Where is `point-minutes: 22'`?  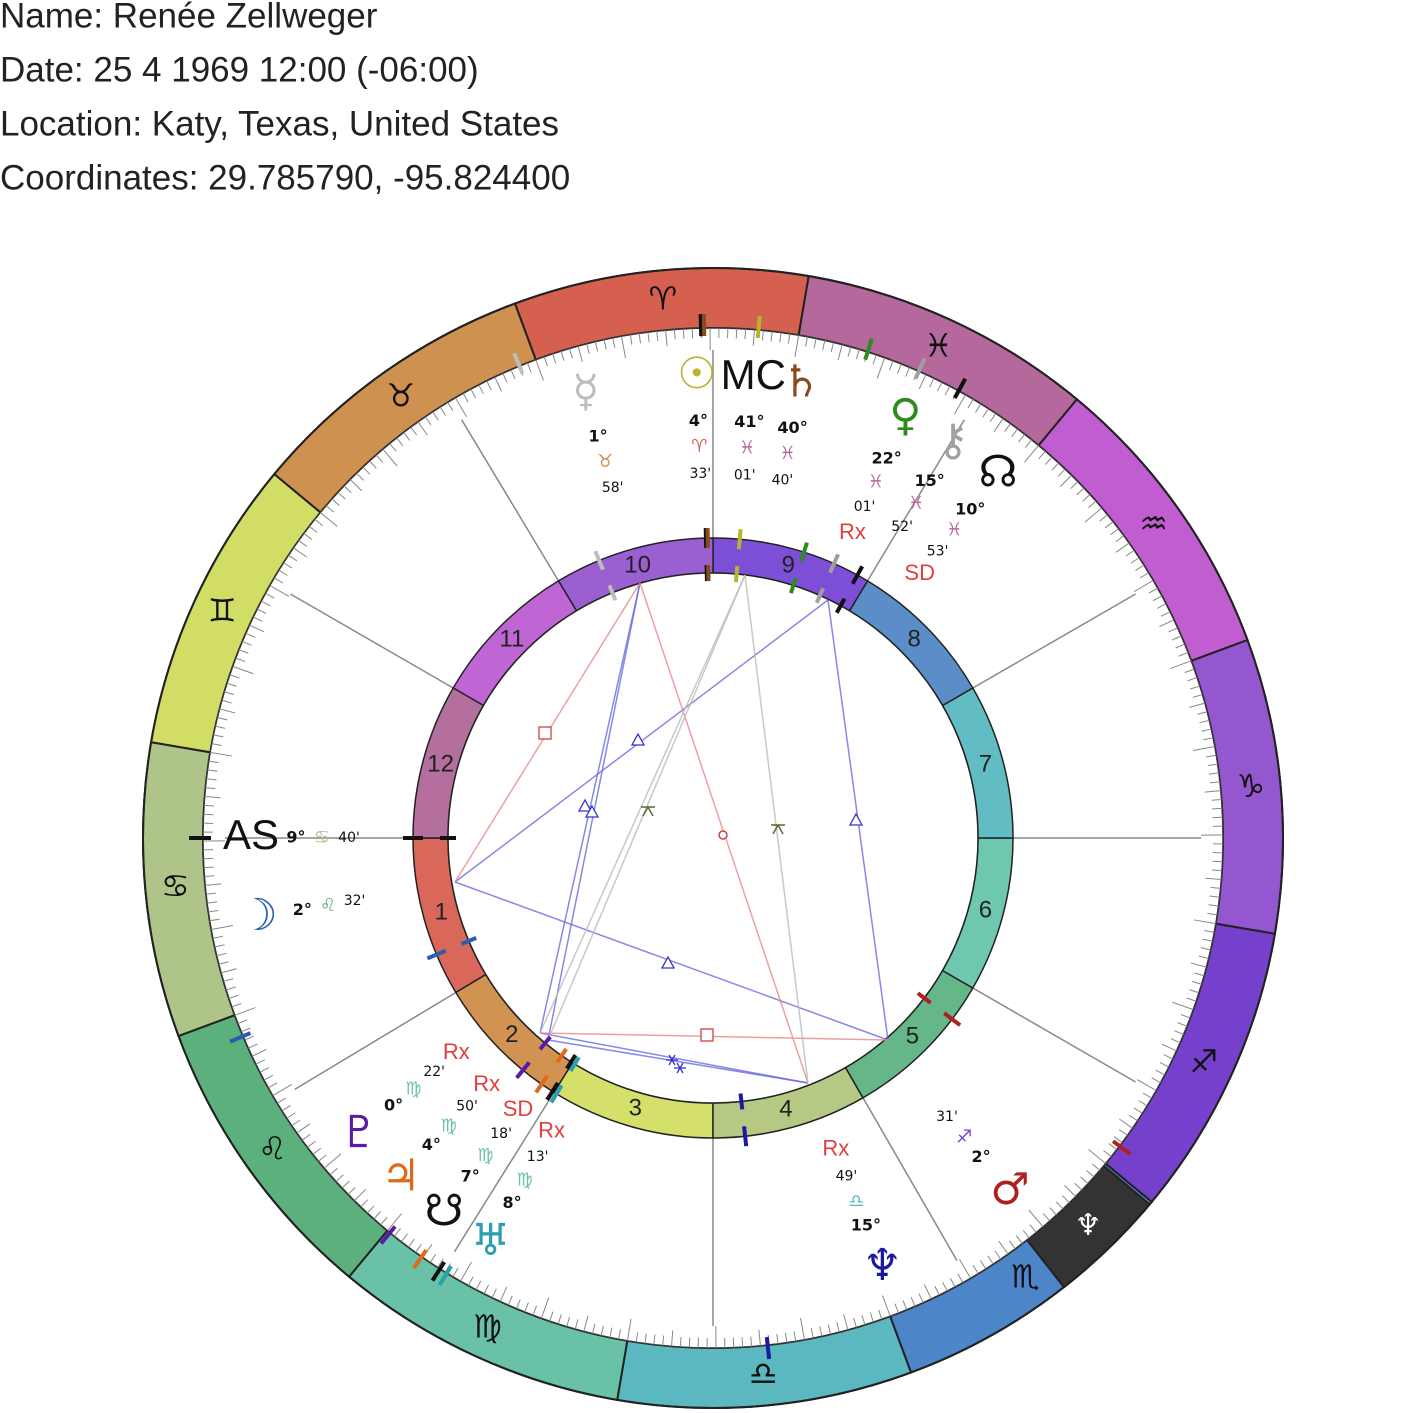 point-minutes: 22' is located at coordinates (434, 1072).